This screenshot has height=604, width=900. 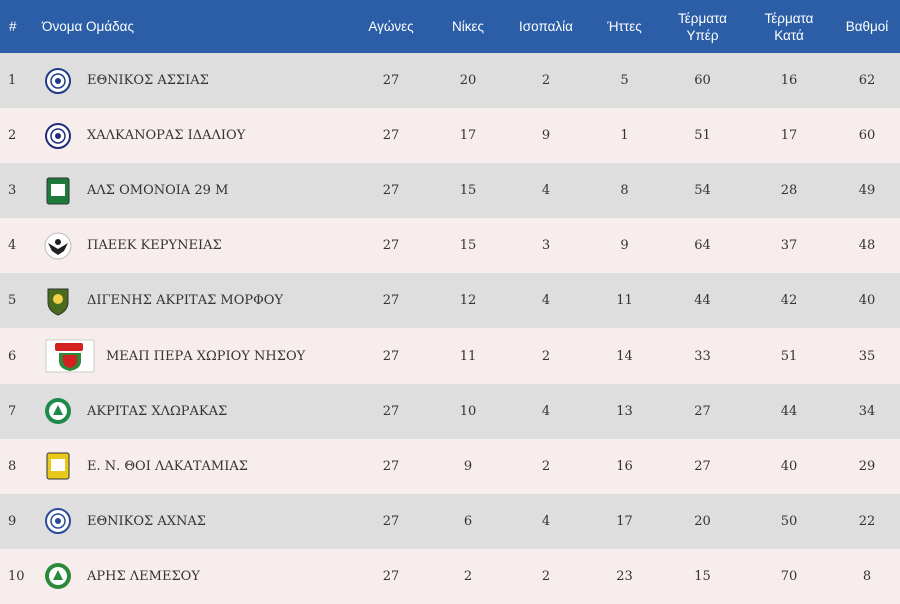 I want to click on losses-cell: 11, so click(x=624, y=301).